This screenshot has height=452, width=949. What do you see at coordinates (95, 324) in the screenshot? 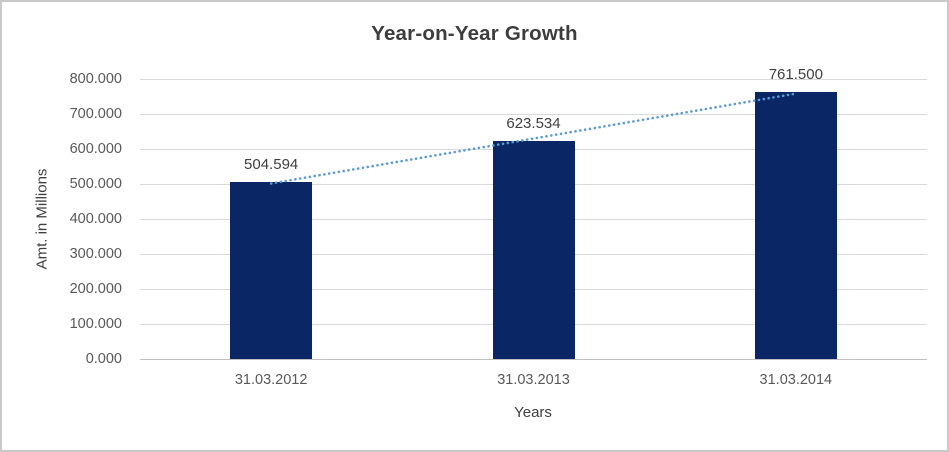
I see `y-axis-tick-label: 100.000` at bounding box center [95, 324].